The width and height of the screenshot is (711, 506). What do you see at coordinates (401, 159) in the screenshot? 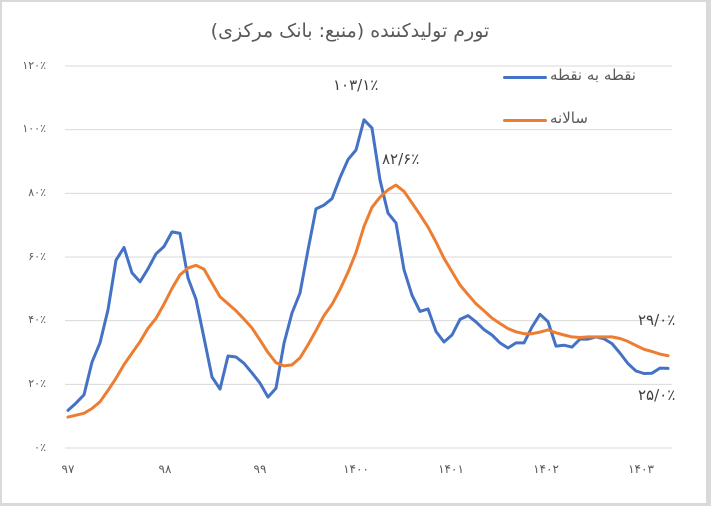
I see `annotation-orange-peak: ۸۲/۶٪` at bounding box center [401, 159].